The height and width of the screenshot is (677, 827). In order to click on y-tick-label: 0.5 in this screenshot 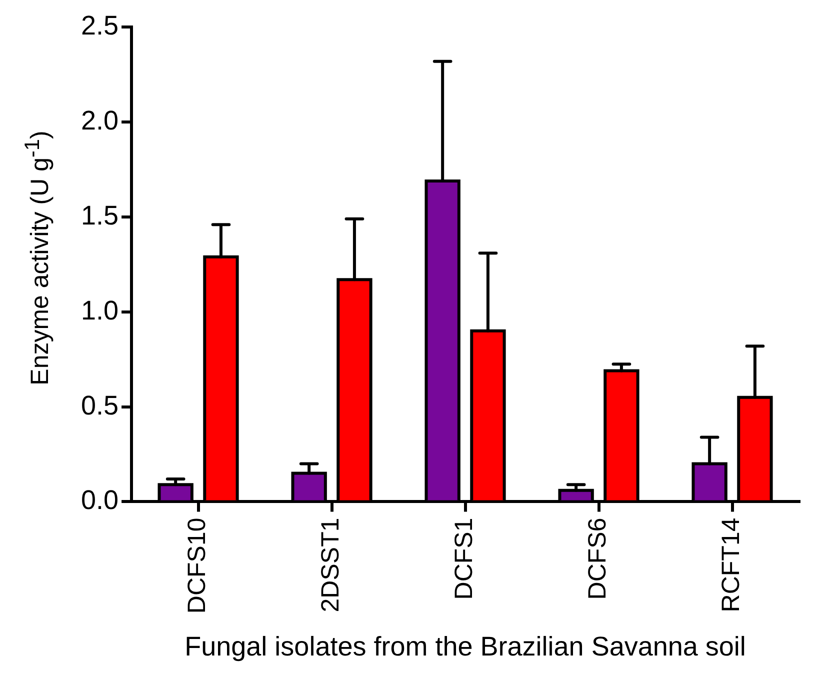, I will do `click(99, 405)`.